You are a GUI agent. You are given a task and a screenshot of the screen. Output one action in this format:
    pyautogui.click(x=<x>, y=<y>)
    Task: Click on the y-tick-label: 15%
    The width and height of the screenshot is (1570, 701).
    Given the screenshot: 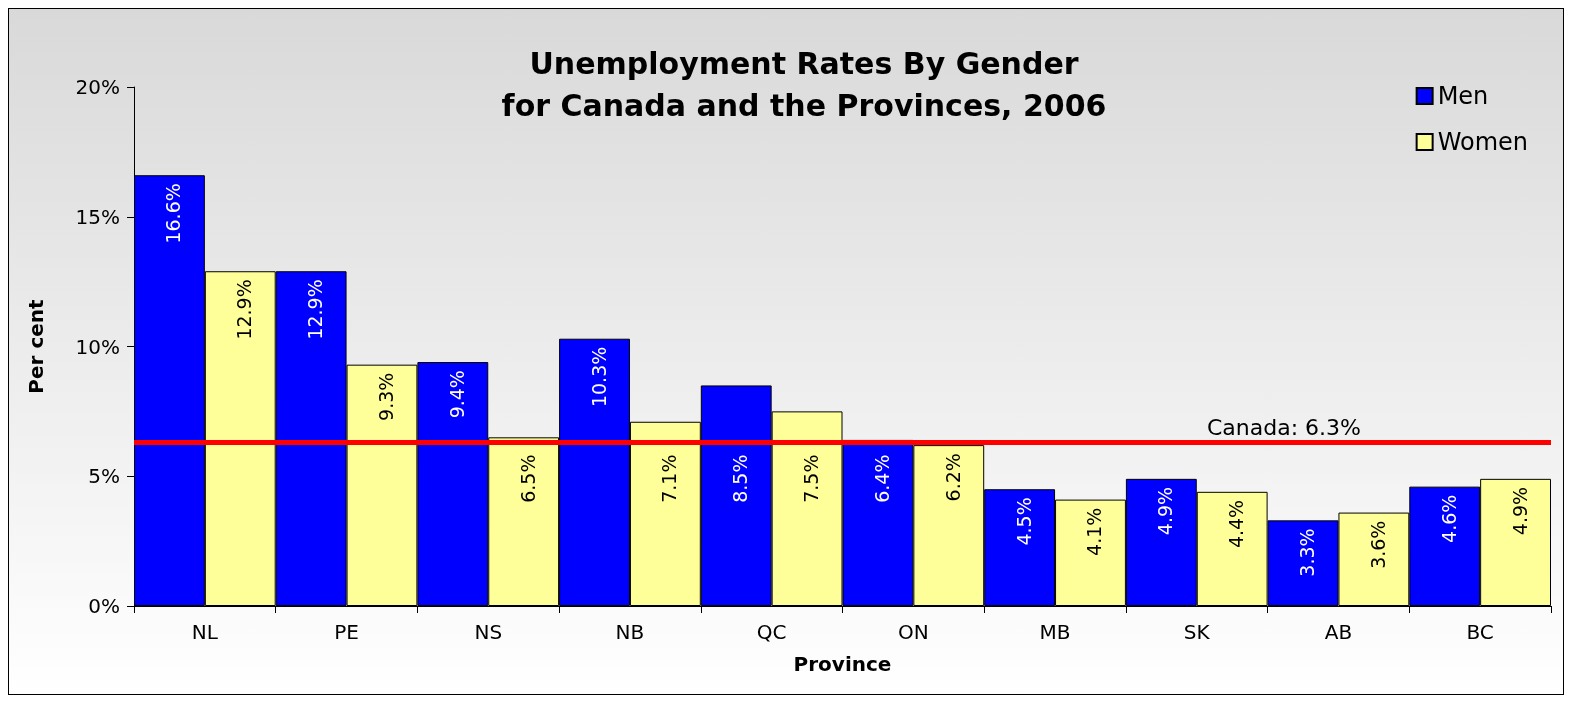 What is the action you would take?
    pyautogui.click(x=97, y=216)
    